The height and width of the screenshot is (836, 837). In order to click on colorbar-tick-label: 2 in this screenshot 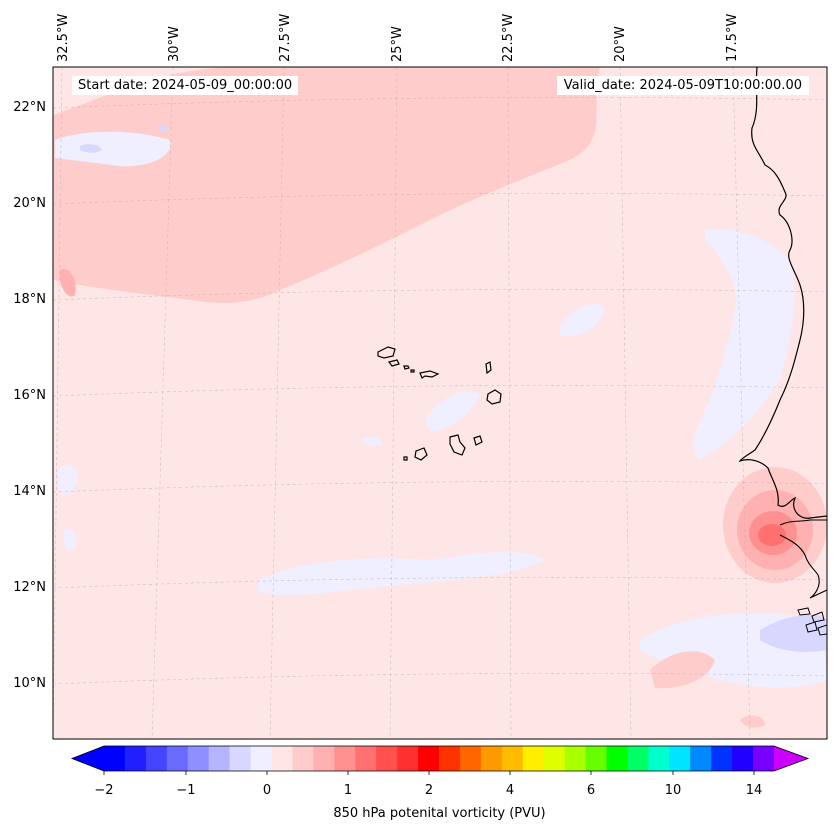, I will do `click(429, 790)`.